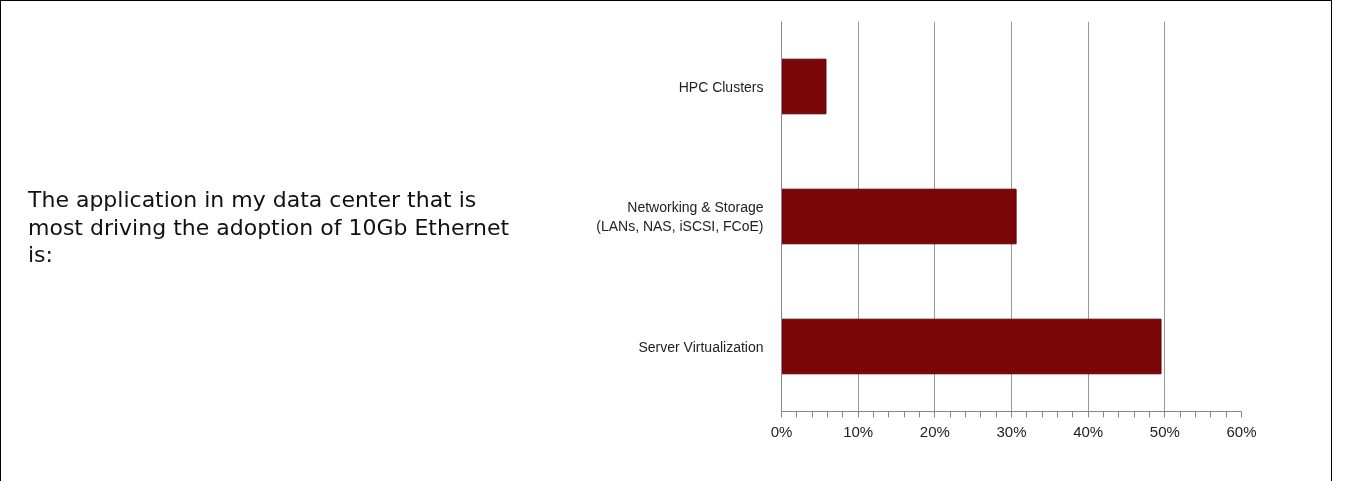  Describe the element at coordinates (1164, 431) in the screenshot. I see `x-tick-label: 50%` at that location.